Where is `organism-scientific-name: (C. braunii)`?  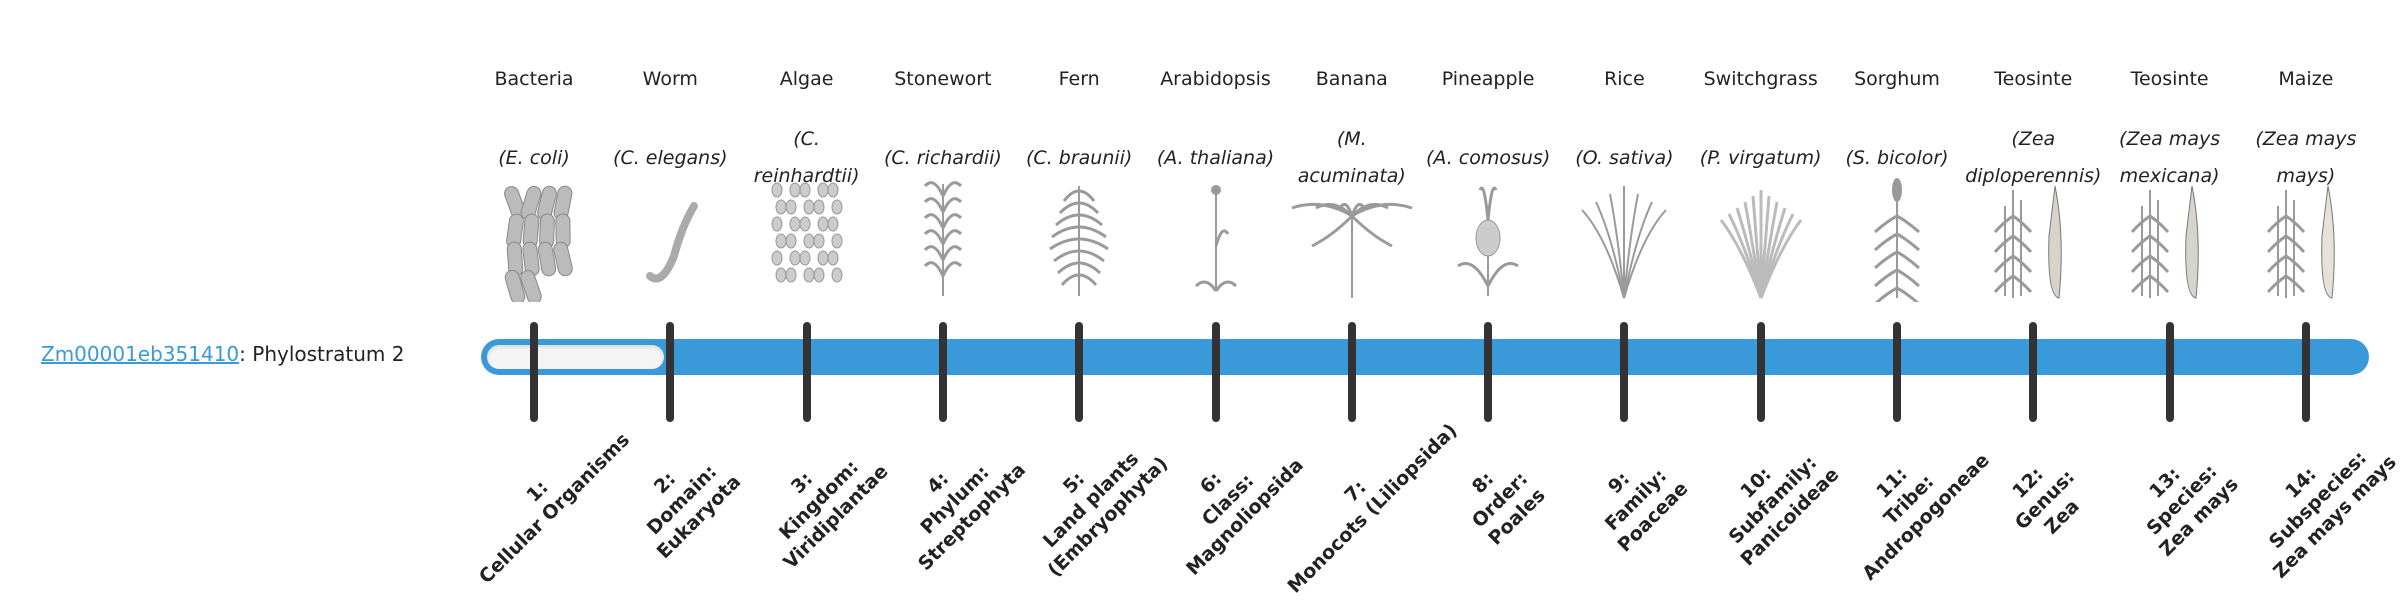
organism-scientific-name: (C. braunii) is located at coordinates (1079, 158).